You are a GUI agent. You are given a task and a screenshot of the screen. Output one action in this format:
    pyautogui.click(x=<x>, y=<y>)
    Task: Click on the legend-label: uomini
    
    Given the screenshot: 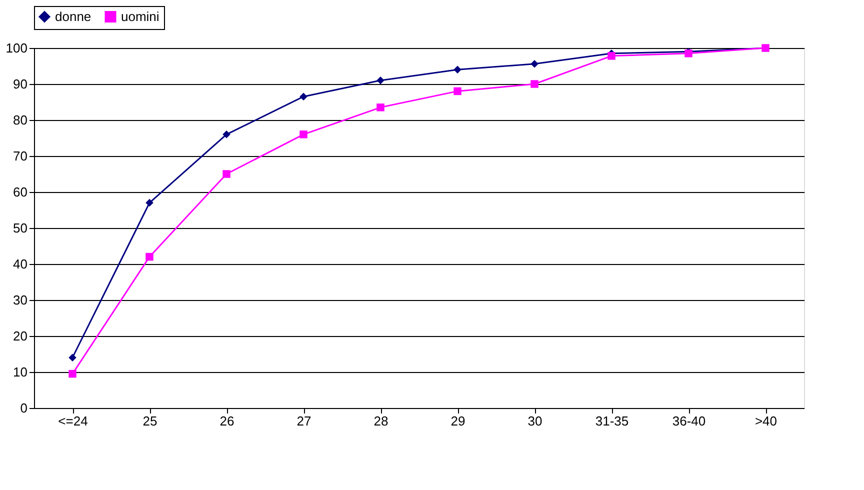 What is the action you would take?
    pyautogui.click(x=140, y=16)
    